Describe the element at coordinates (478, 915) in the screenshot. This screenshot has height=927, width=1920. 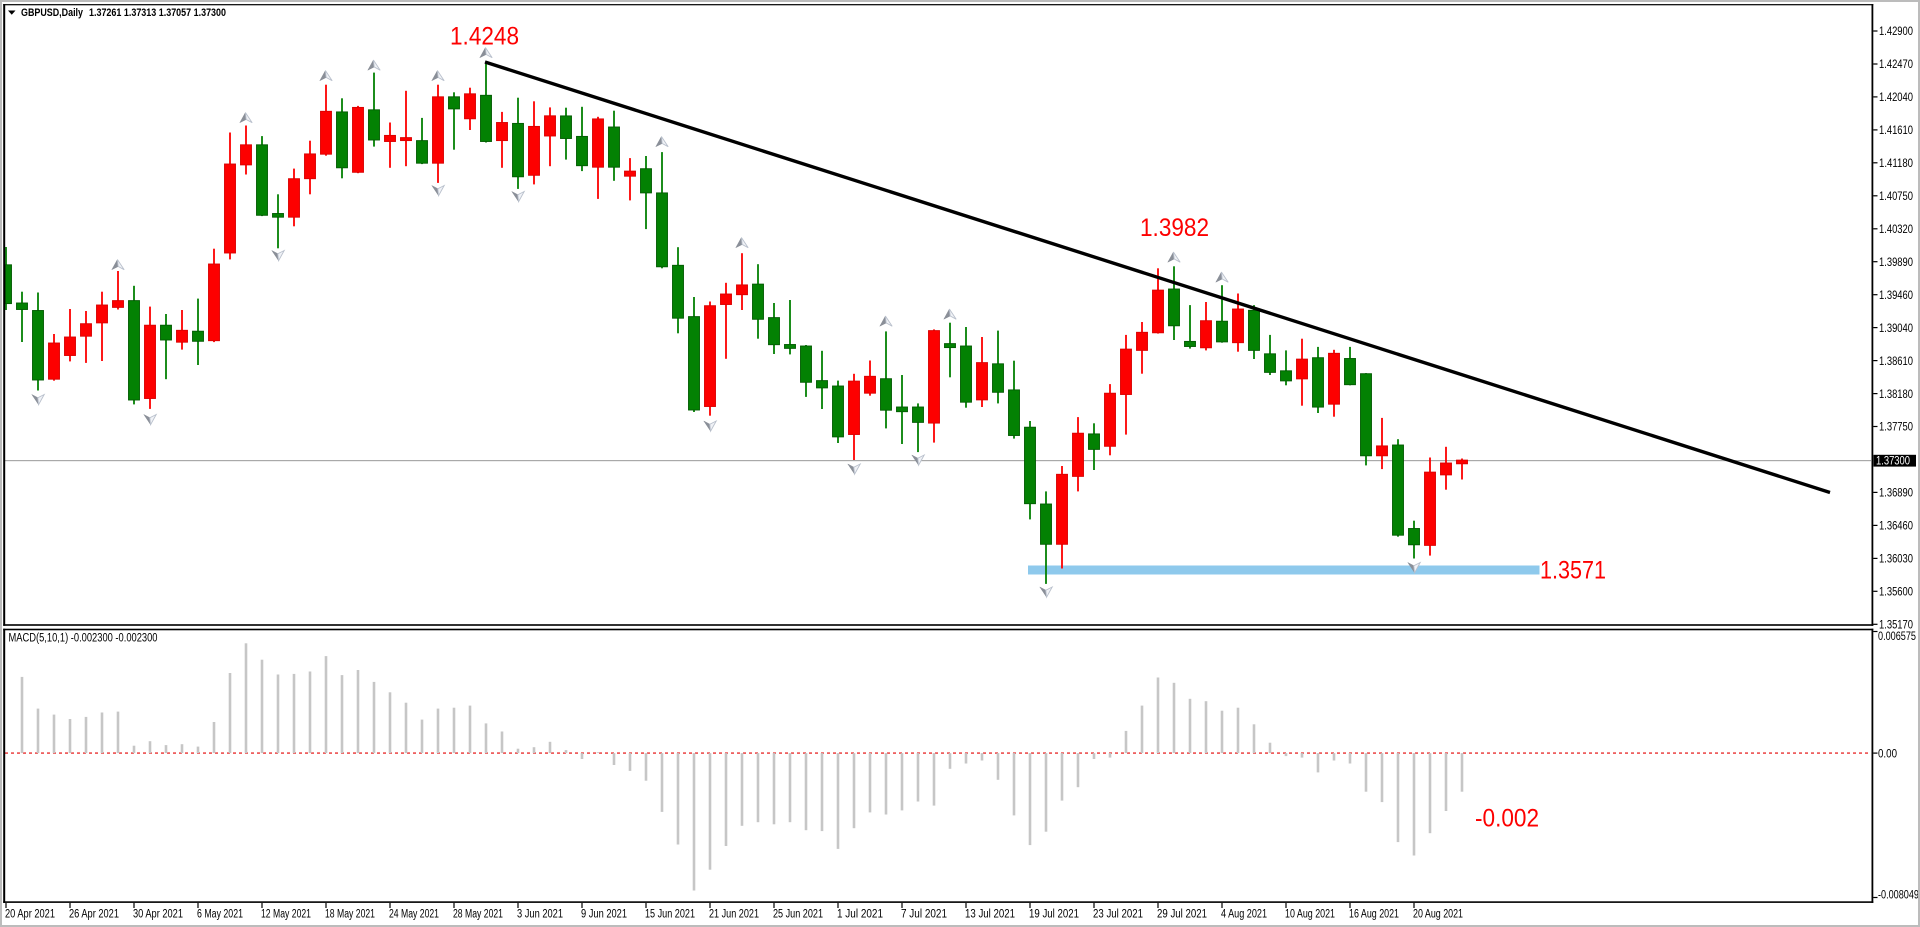
I see `svg-text: 28 May 2021` at that location.